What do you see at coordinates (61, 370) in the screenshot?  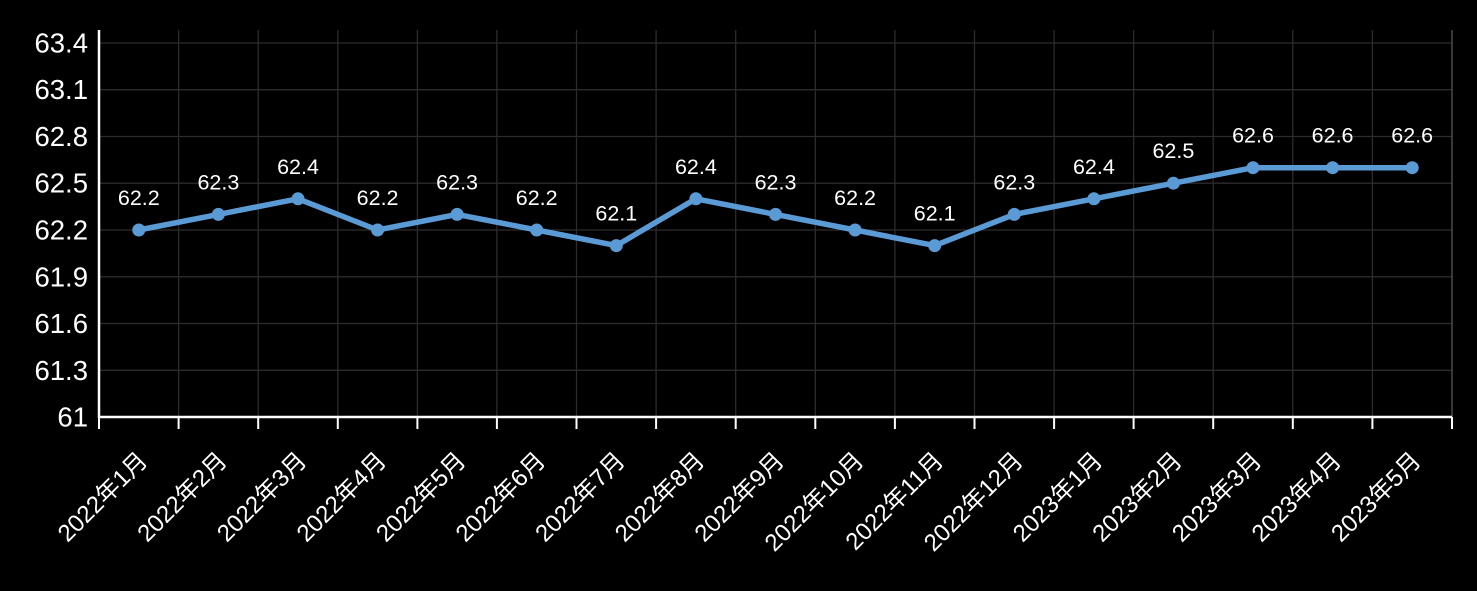 I see `y-axis-tick-label: 61.3` at bounding box center [61, 370].